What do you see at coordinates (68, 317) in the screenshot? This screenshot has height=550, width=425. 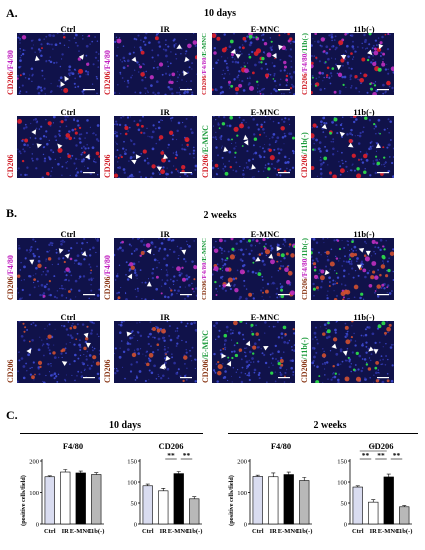 I see `b2-col-label-ctrl: Ctrl` at bounding box center [68, 317].